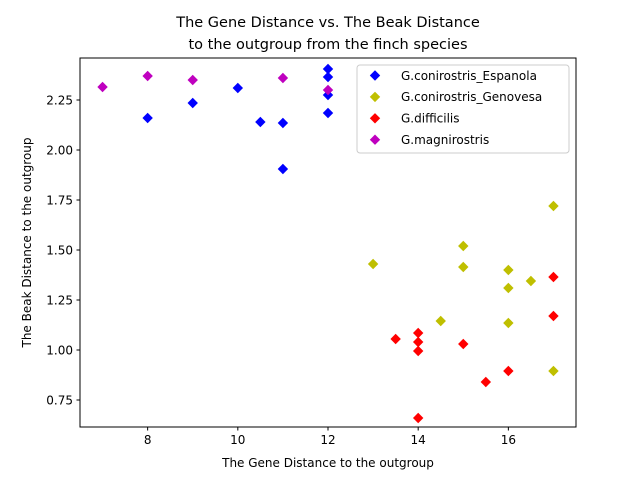 Image resolution: width=640 pixels, height=480 pixels. I want to click on chart-title-line-1: The Gene Distance vs. The Beak Distance, so click(327, 23).